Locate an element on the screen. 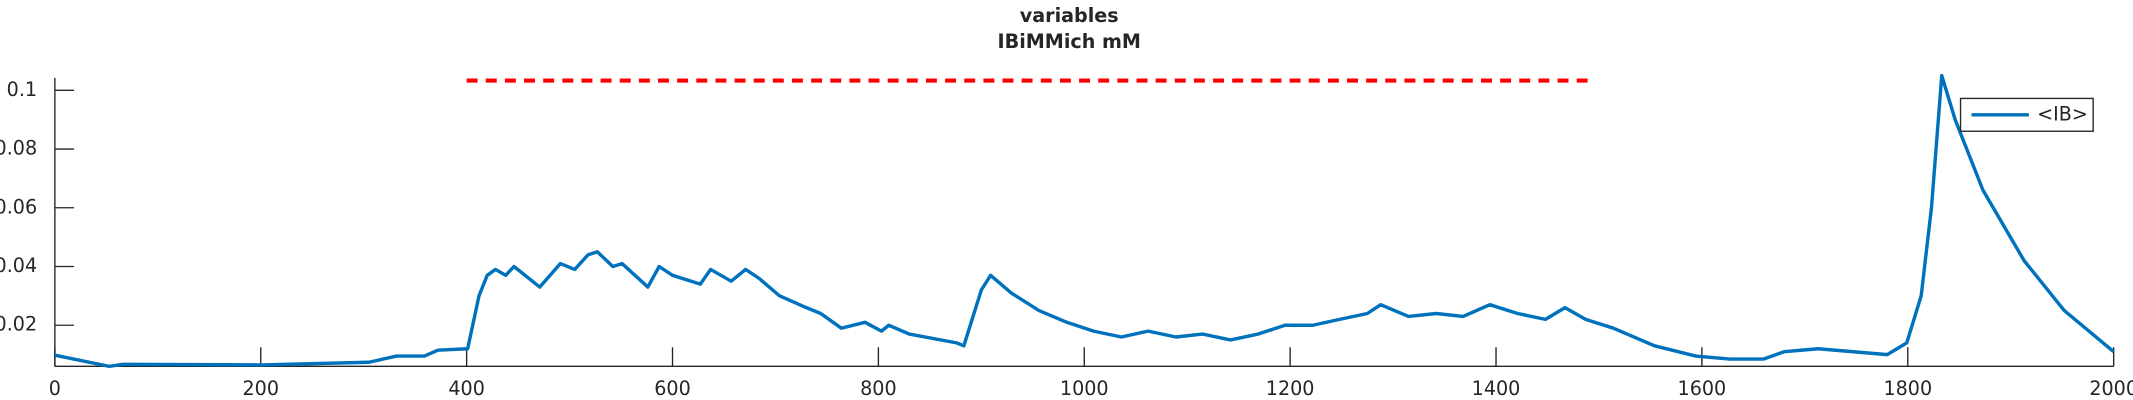  x-tick-label: 1600 is located at coordinates (1702, 388).